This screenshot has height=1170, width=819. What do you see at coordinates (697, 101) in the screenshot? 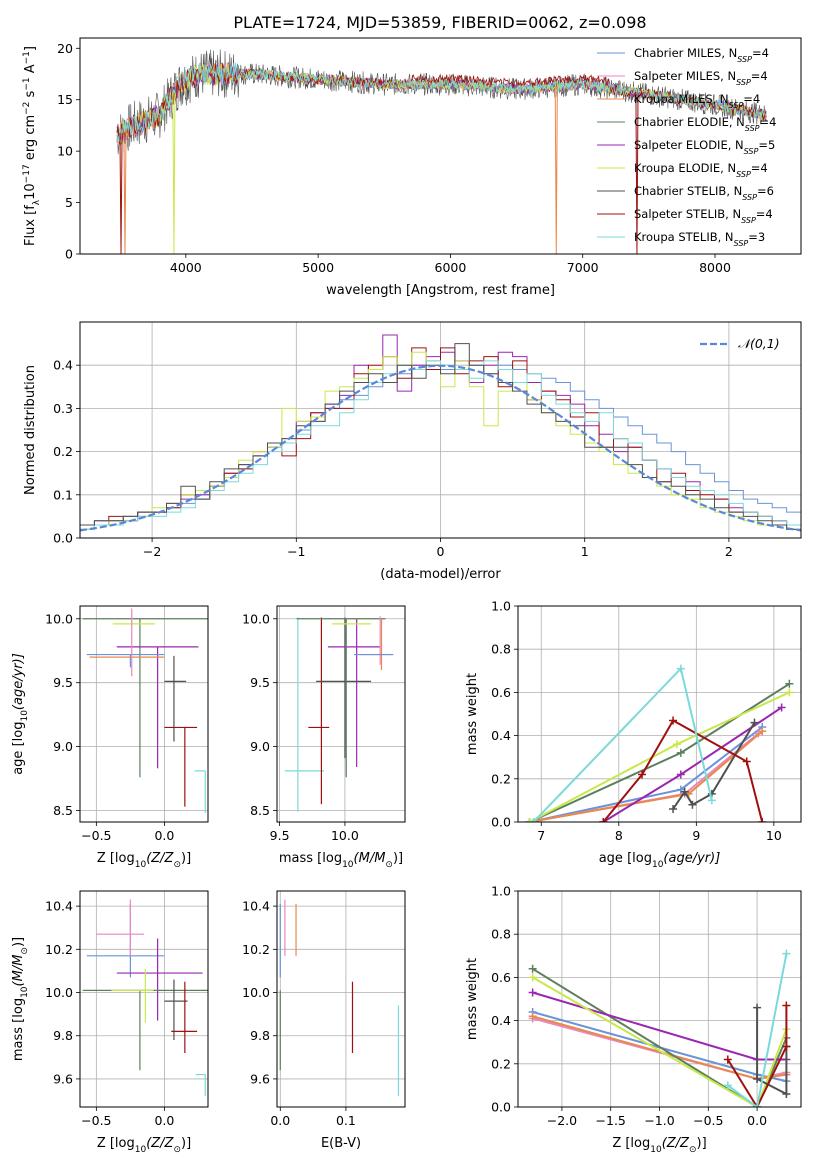
I see `legend-label: Kroupa MILES, NSSP=4` at bounding box center [697, 101].